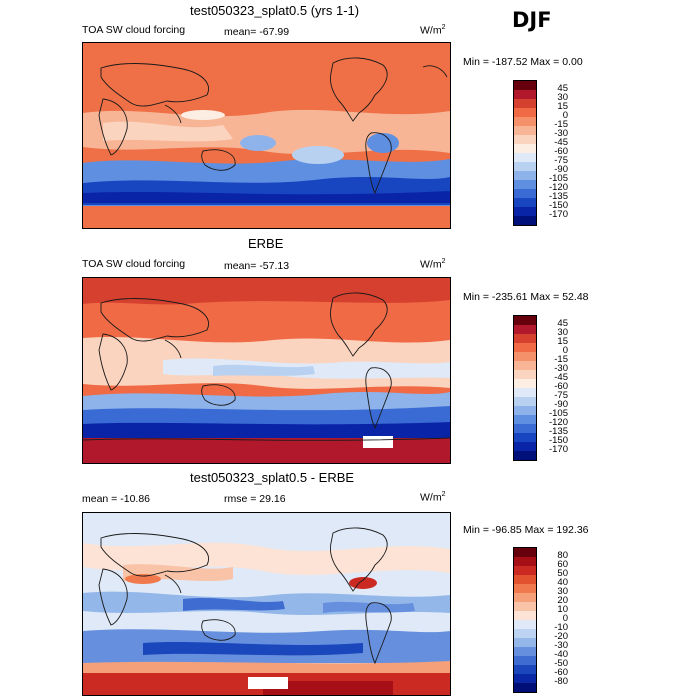  I want to click on colorbar-level-label: 50, so click(562, 573).